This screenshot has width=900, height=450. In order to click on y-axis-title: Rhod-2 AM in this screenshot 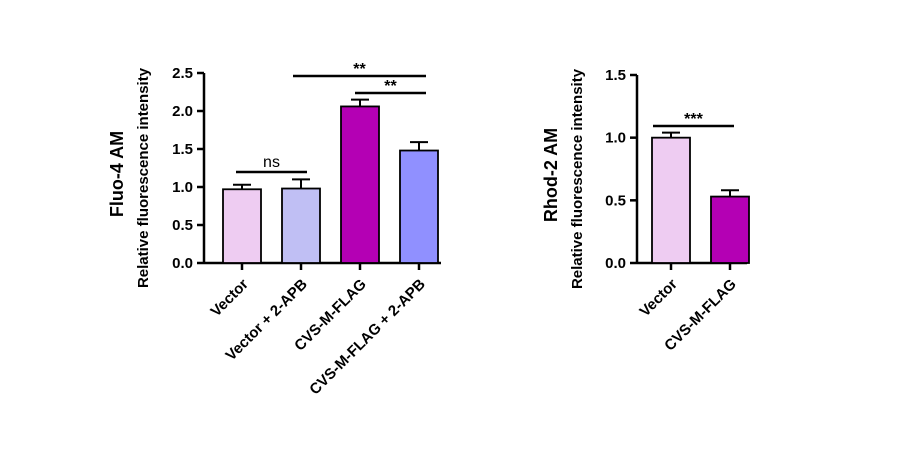, I will do `click(551, 175)`.